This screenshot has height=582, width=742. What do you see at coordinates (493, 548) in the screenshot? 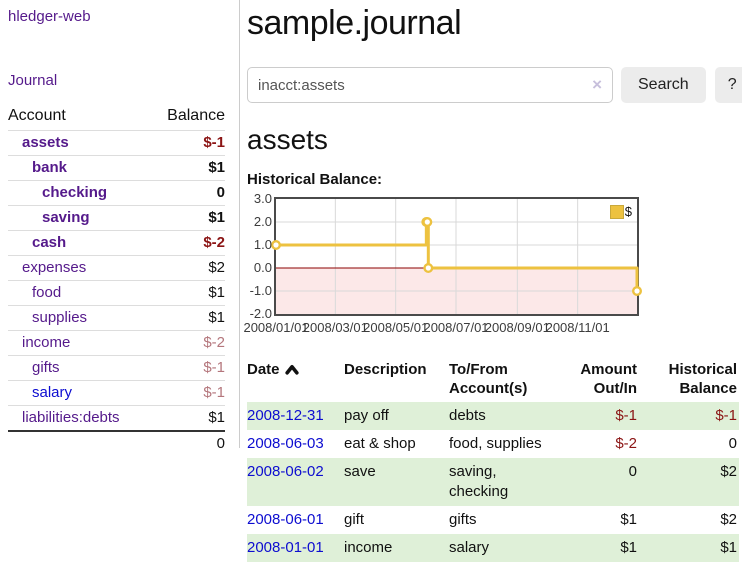
I see `transaction-row: 2008-01-01 income salary $1 $1` at bounding box center [493, 548].